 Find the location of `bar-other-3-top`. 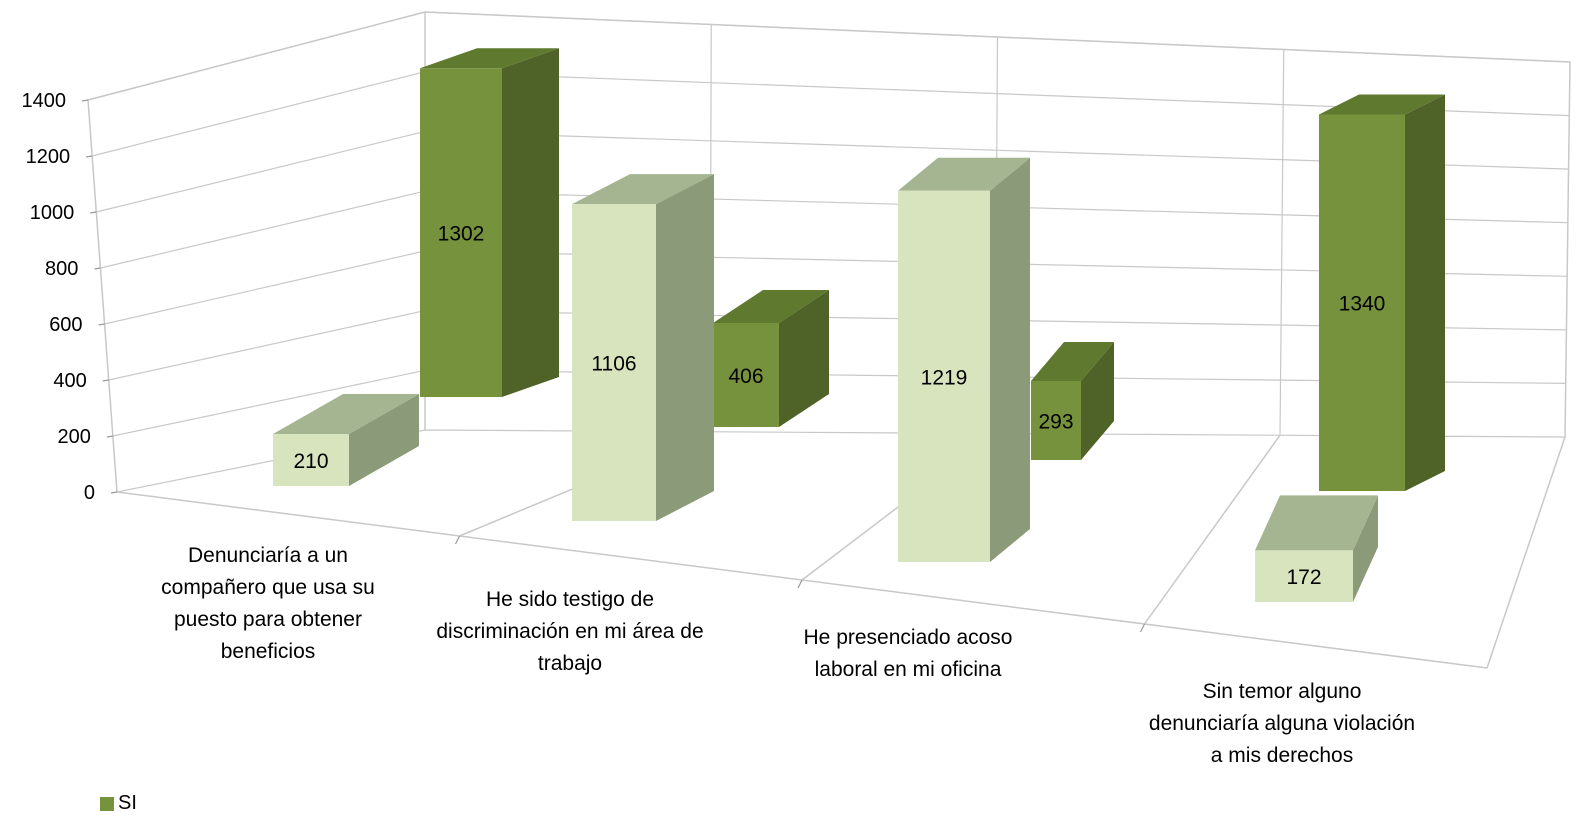

bar-other-3-top is located at coordinates (1316, 523).